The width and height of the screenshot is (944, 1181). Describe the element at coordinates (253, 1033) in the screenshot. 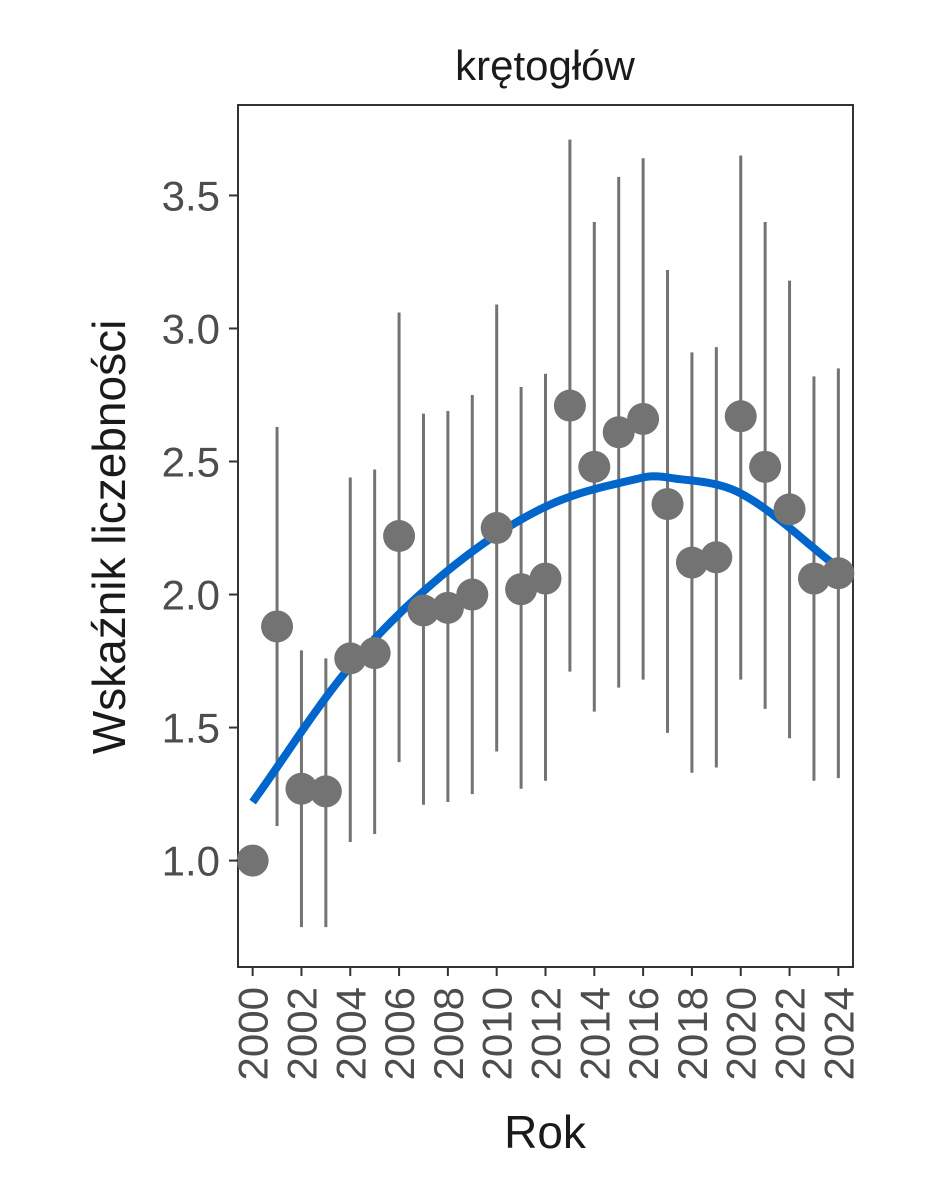

I see `x-tick-label: 2000` at that location.